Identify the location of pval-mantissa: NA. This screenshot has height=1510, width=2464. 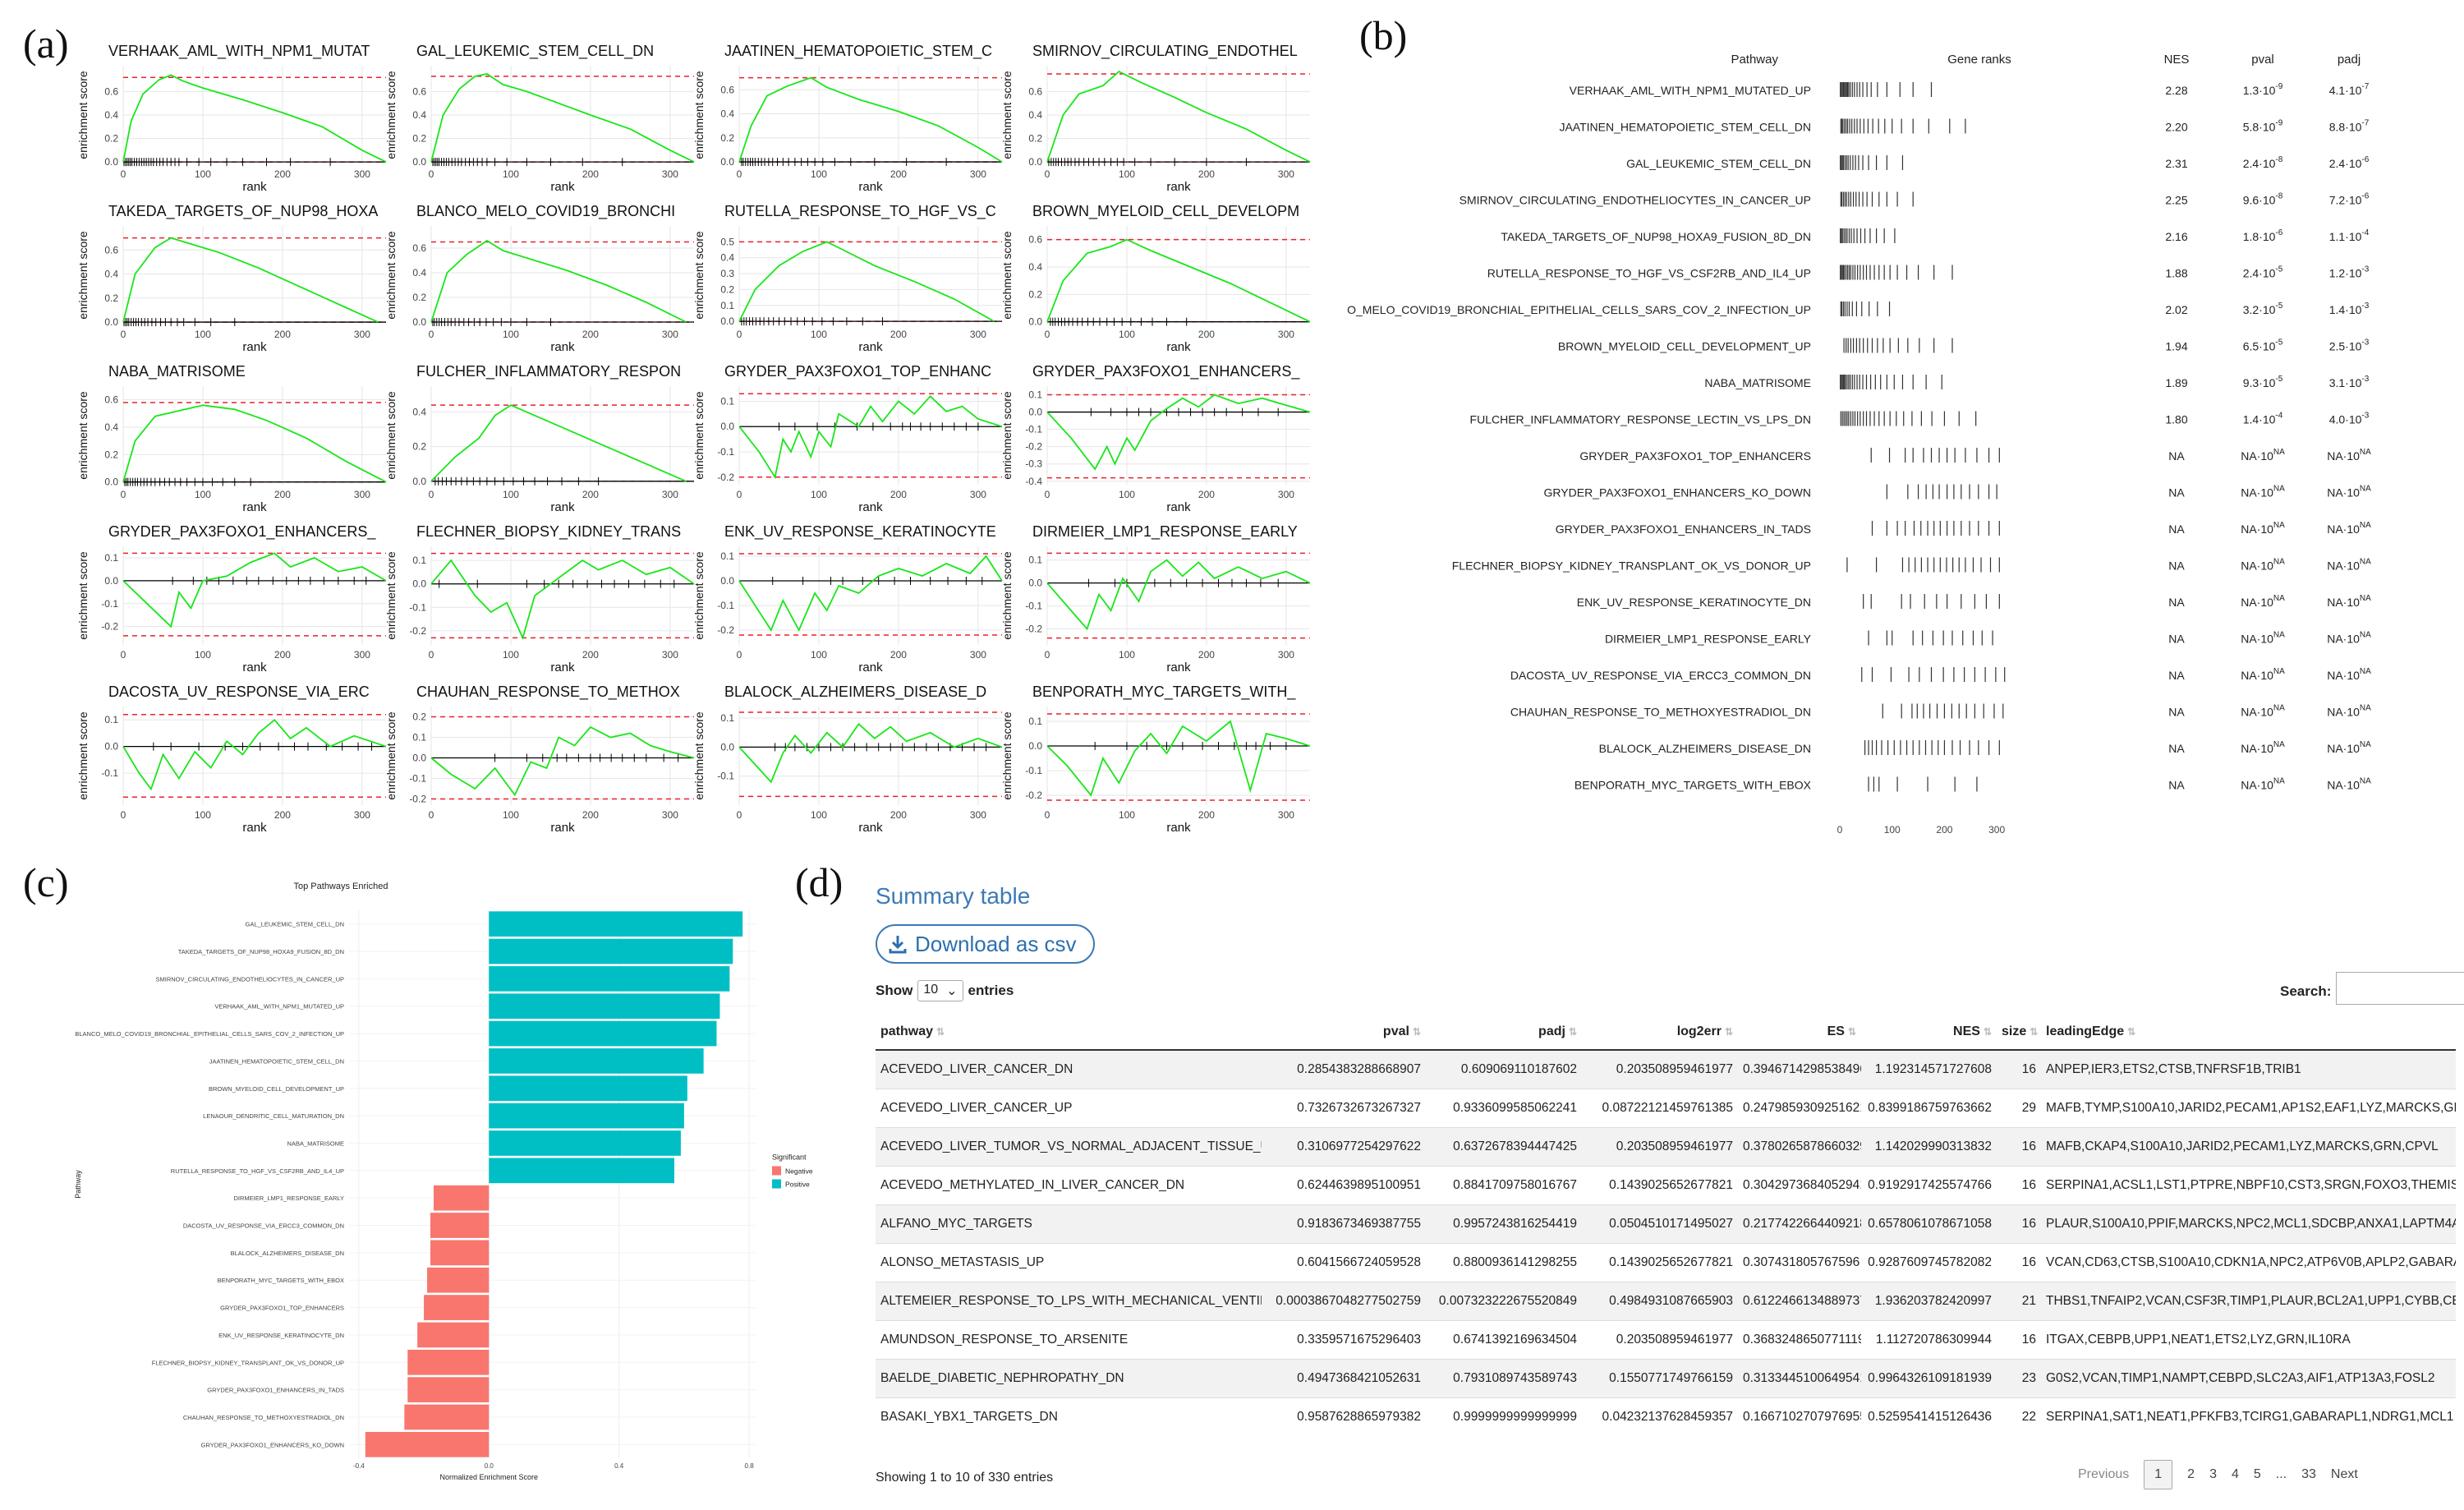
(2249, 492).